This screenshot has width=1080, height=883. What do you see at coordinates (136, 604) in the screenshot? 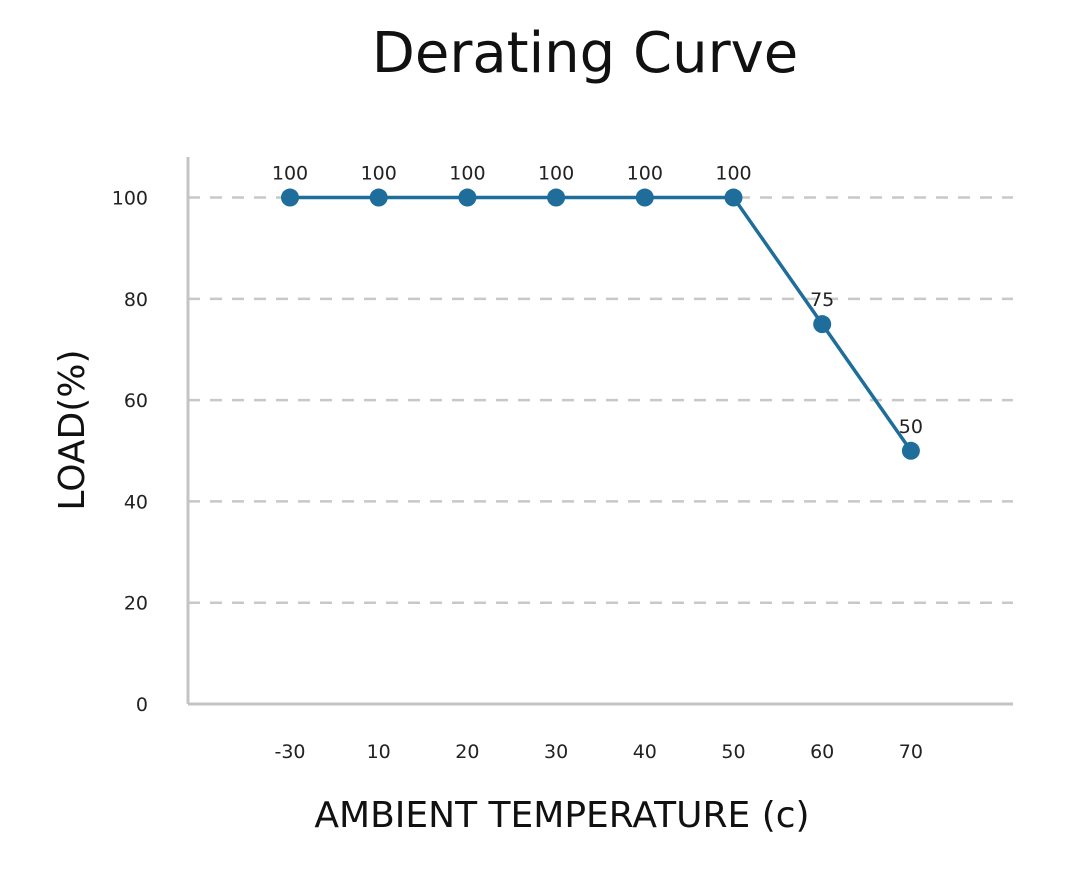
I see `y-tick-label: 20` at bounding box center [136, 604].